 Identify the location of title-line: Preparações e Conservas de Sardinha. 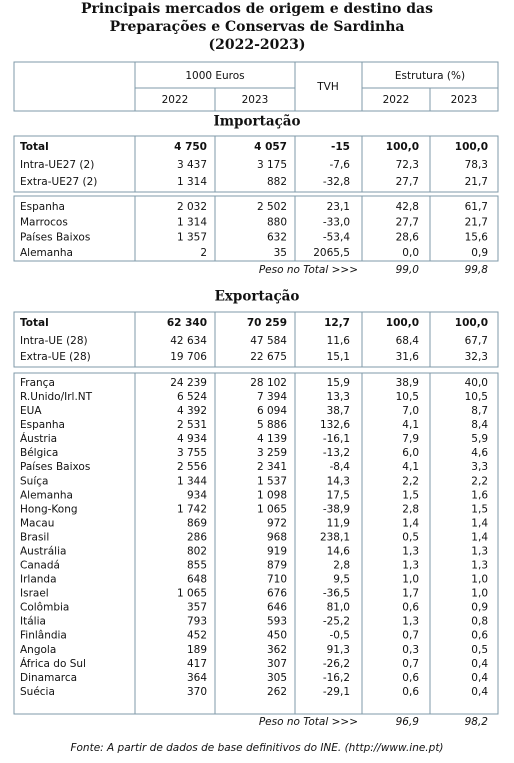
(257, 26).